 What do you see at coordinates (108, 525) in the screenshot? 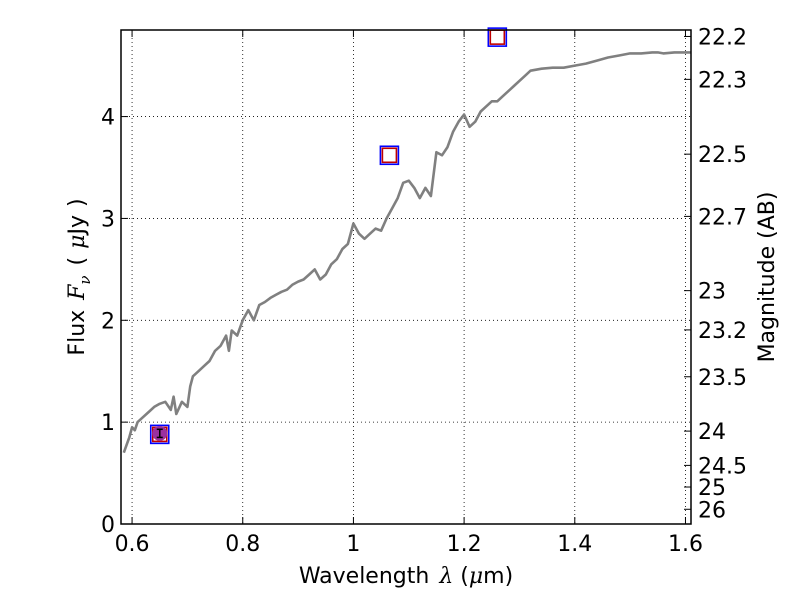
I see `y-tick-label: 0` at bounding box center [108, 525].